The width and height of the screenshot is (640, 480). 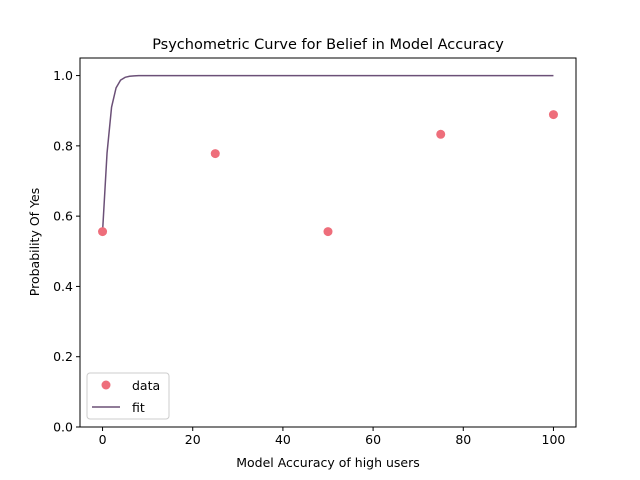 What do you see at coordinates (332, 437) in the screenshot?
I see `x-axis-ticks: 0 20 40 60 80 100` at bounding box center [332, 437].